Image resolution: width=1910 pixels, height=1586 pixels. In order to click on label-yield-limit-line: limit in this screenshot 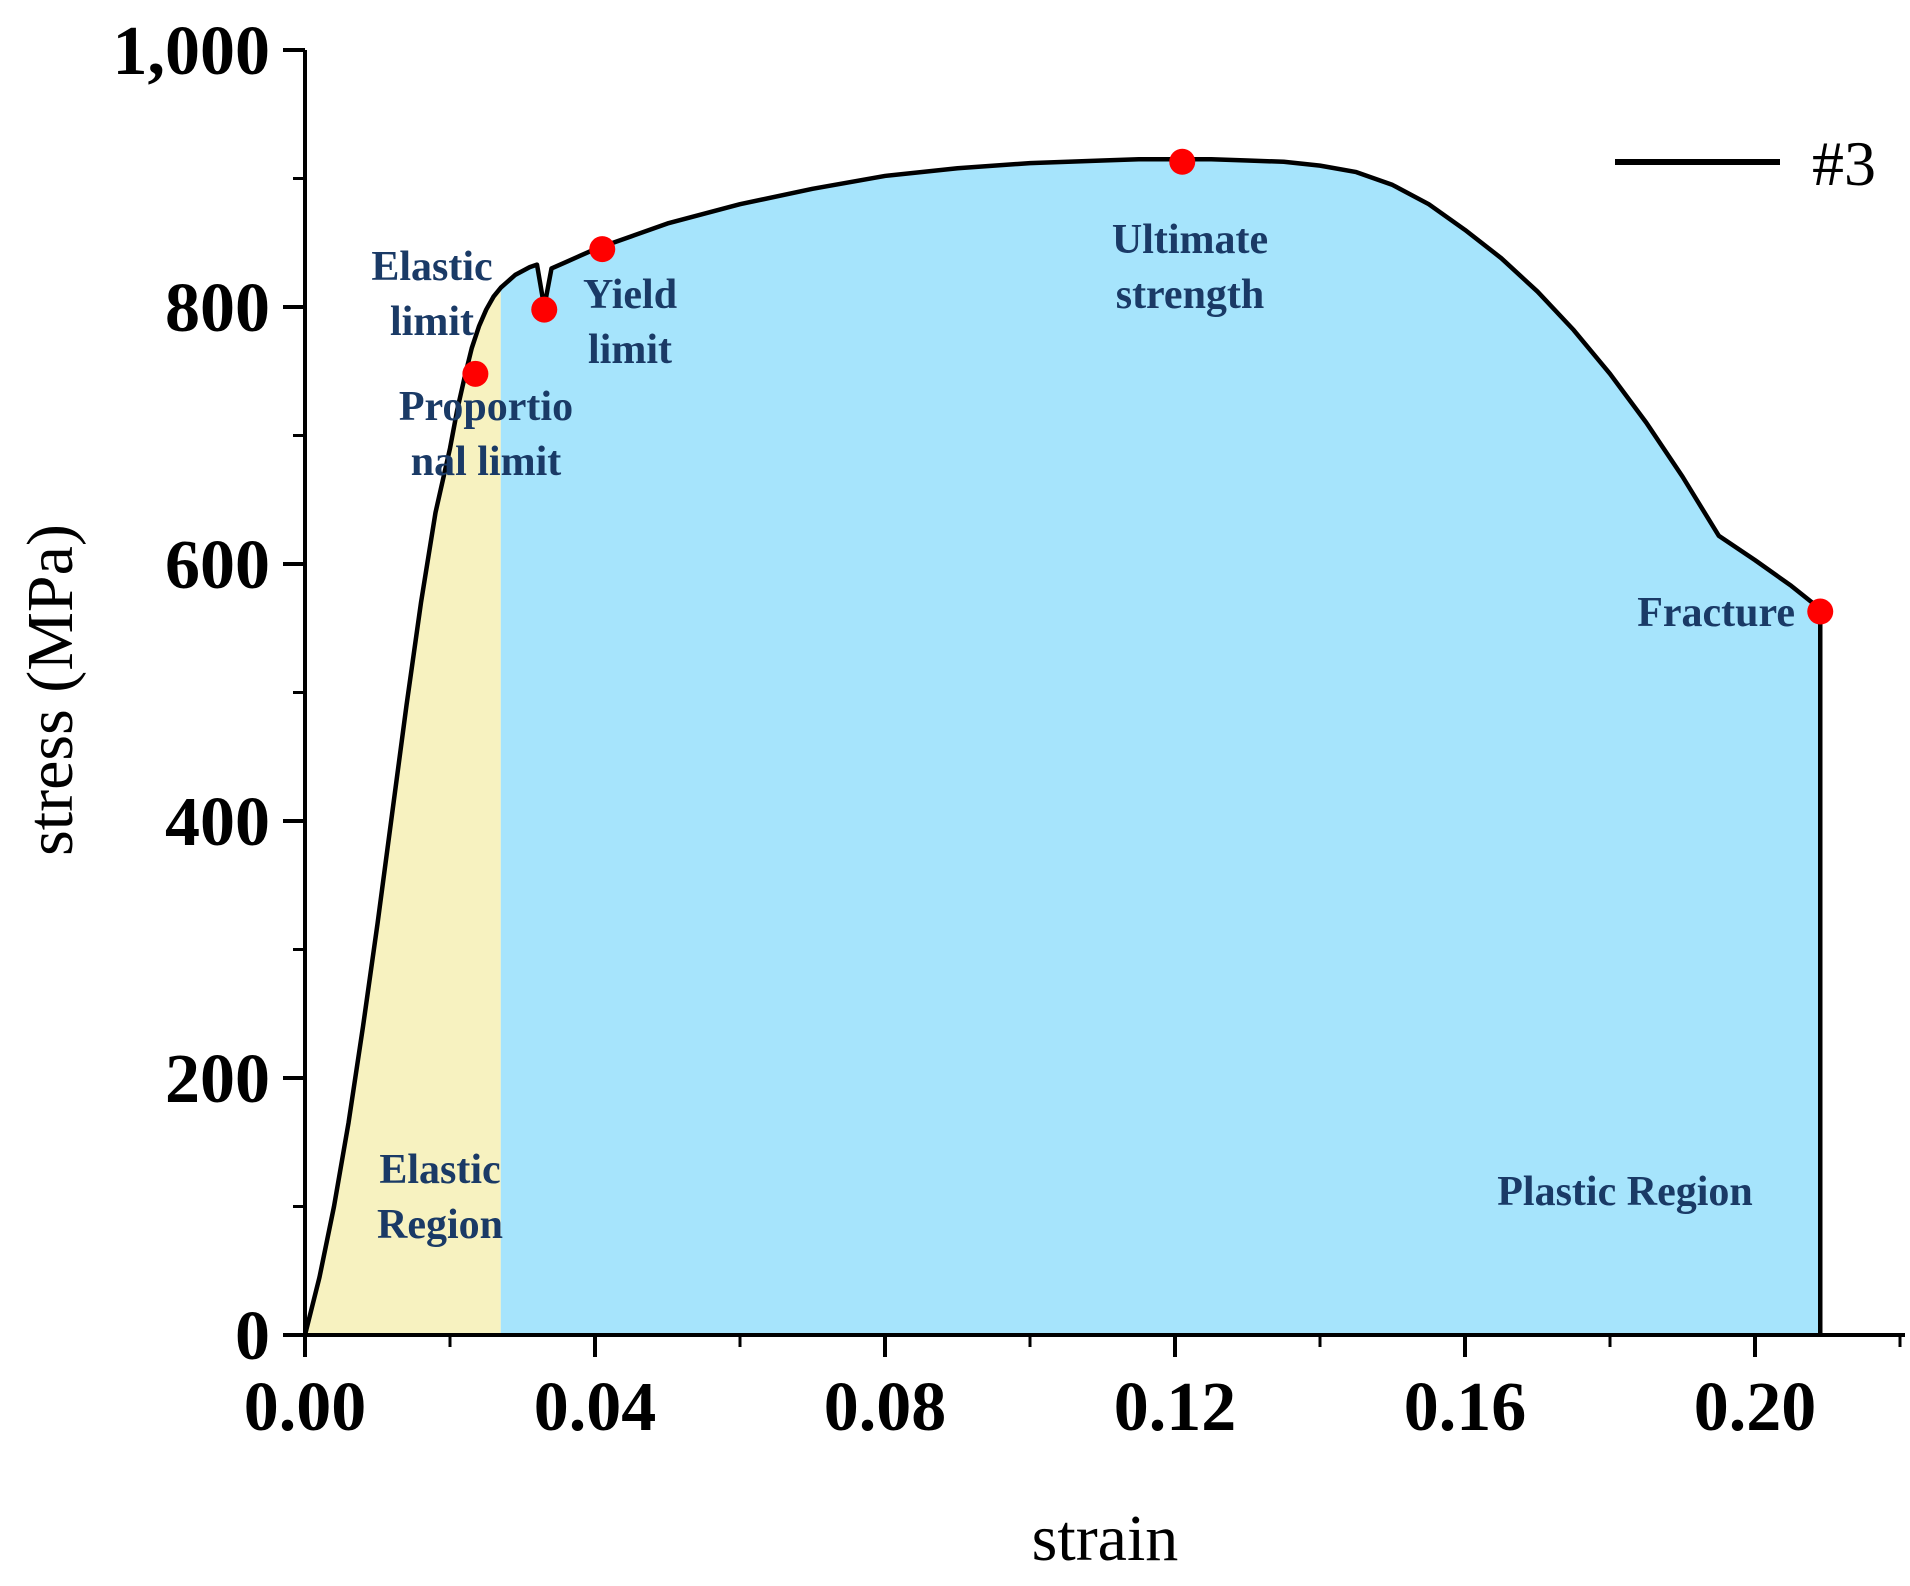, I will do `click(630, 350)`.